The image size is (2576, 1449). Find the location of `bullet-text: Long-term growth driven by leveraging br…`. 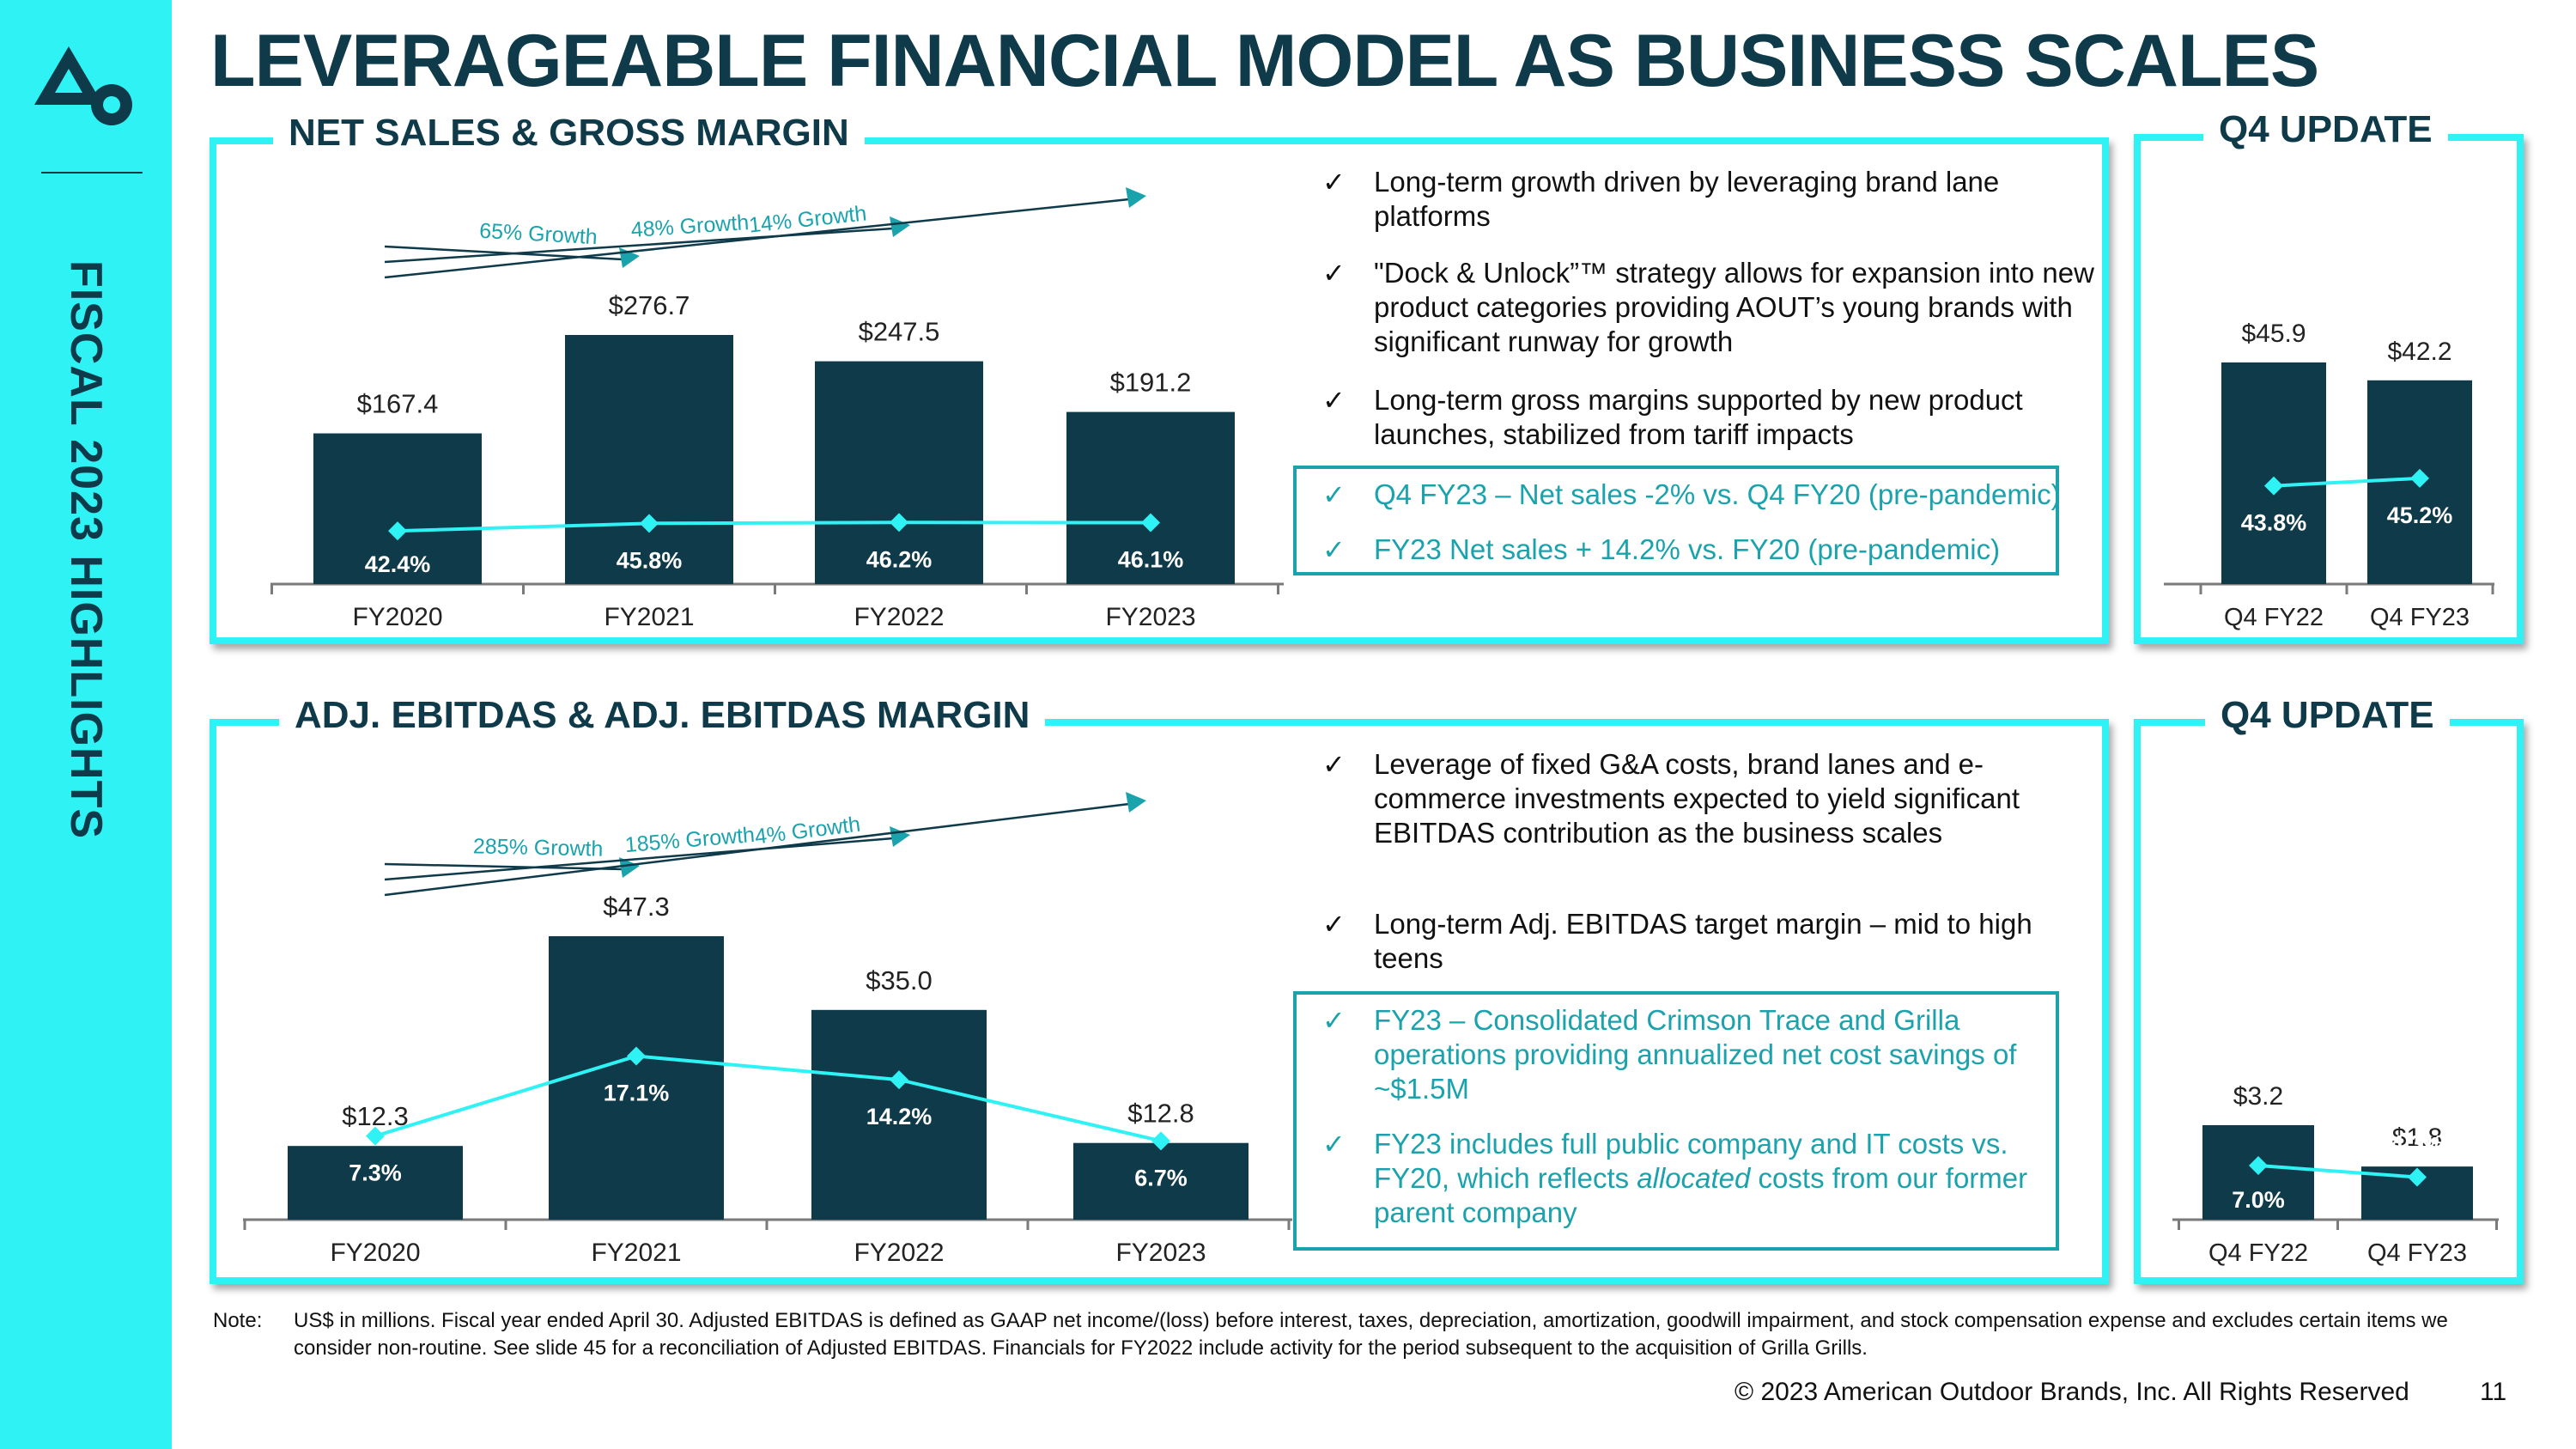

bullet-text: Long-term growth driven by leveraging br… is located at coordinates (1687, 199).